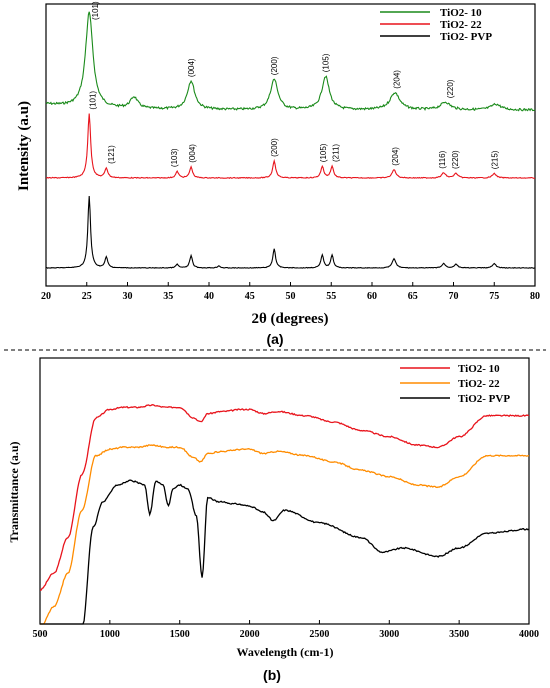  What do you see at coordinates (461, 25) in the screenshot?
I see `legend-label-a-2: TiO2- 22` at bounding box center [461, 25].